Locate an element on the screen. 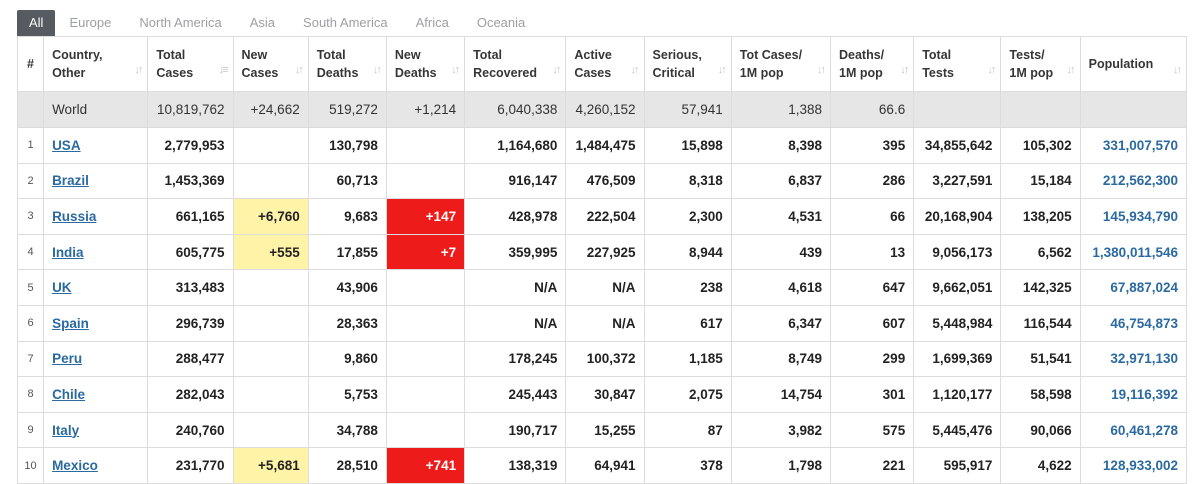 Image resolution: width=1200 pixels, height=484 pixels. column-header-total-cases: Total Cases ↓≡ is located at coordinates (190, 64).